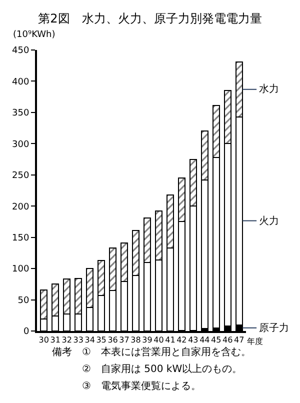 The image size is (300, 403). What do you see at coordinates (21, 51) in the screenshot?
I see `y-tick-label: 450` at bounding box center [21, 51].